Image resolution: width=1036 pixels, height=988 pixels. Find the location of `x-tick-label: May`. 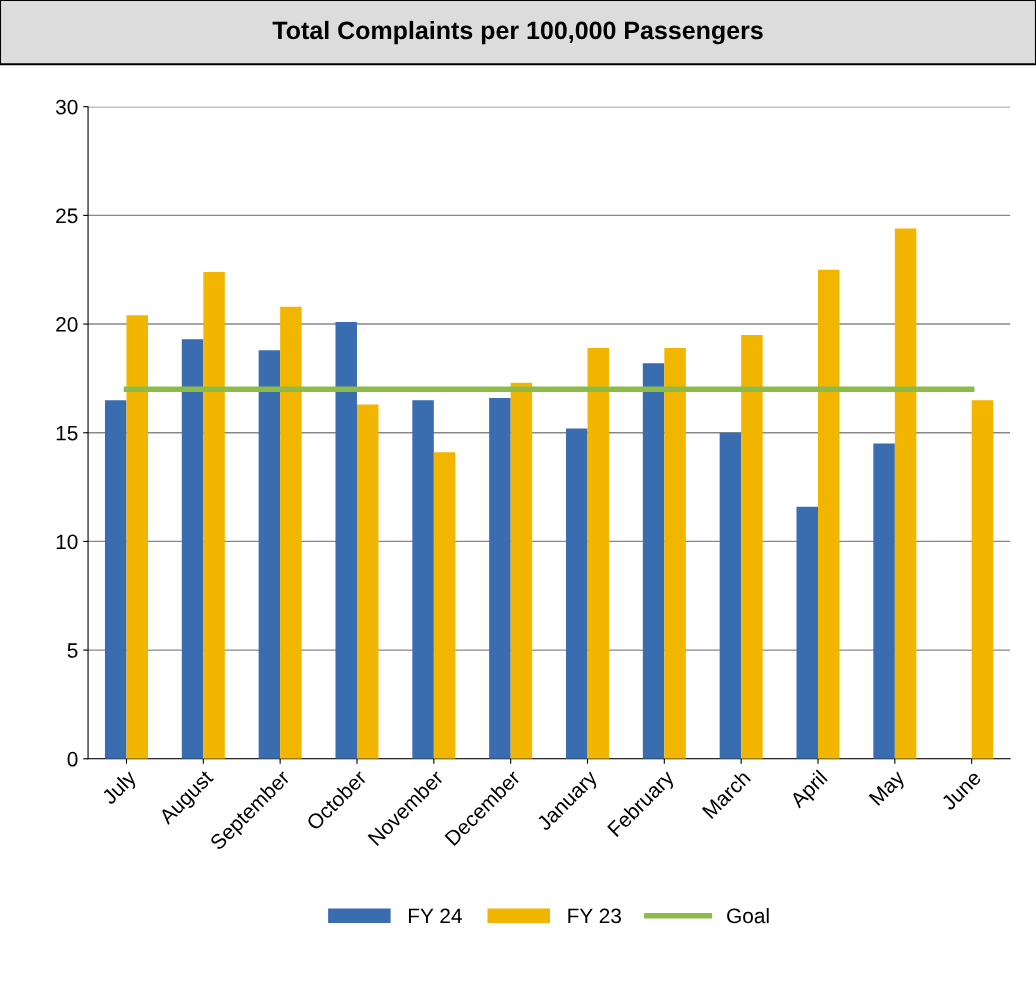

x-tick-label: May is located at coordinates (888, 789).